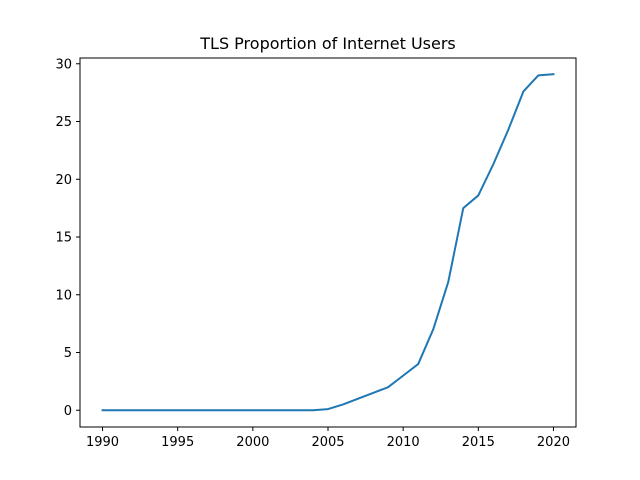 This screenshot has height=480, width=640. I want to click on x-tick-label: 1995, so click(177, 442).